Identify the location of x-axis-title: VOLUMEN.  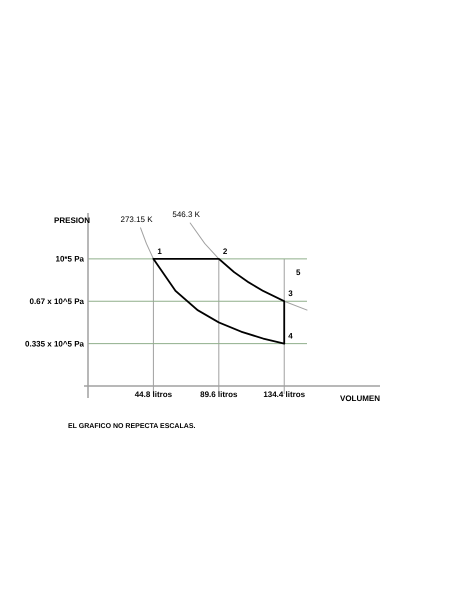
(360, 398).